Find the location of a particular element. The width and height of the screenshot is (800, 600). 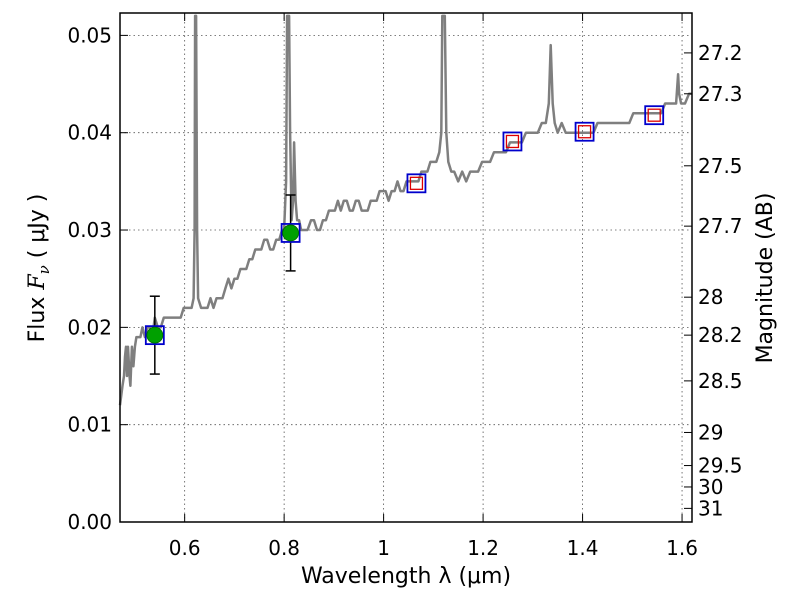

y-axis-ticks: 0.00 0.01 0.02 0.03 0.04 0.05 is located at coordinates (97, 278).